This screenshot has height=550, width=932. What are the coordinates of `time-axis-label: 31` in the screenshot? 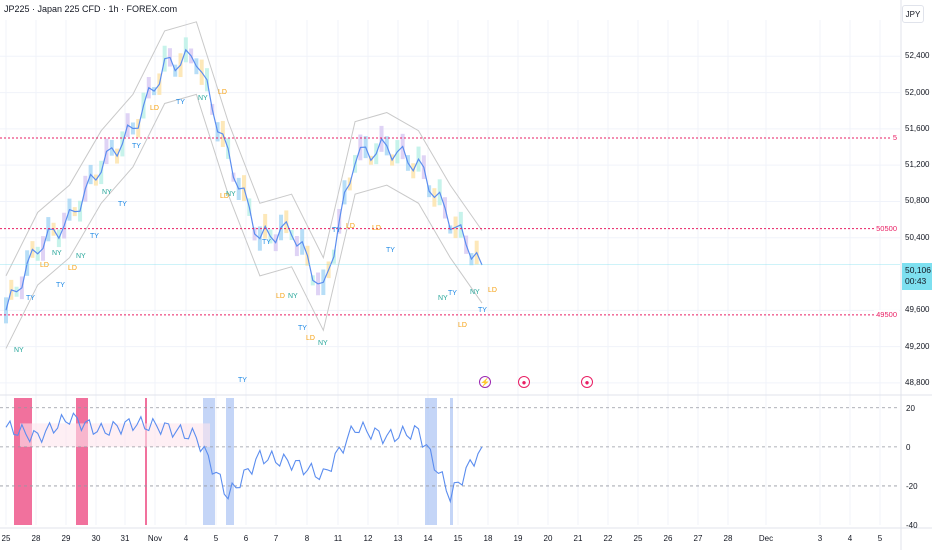 It's located at (125, 538).